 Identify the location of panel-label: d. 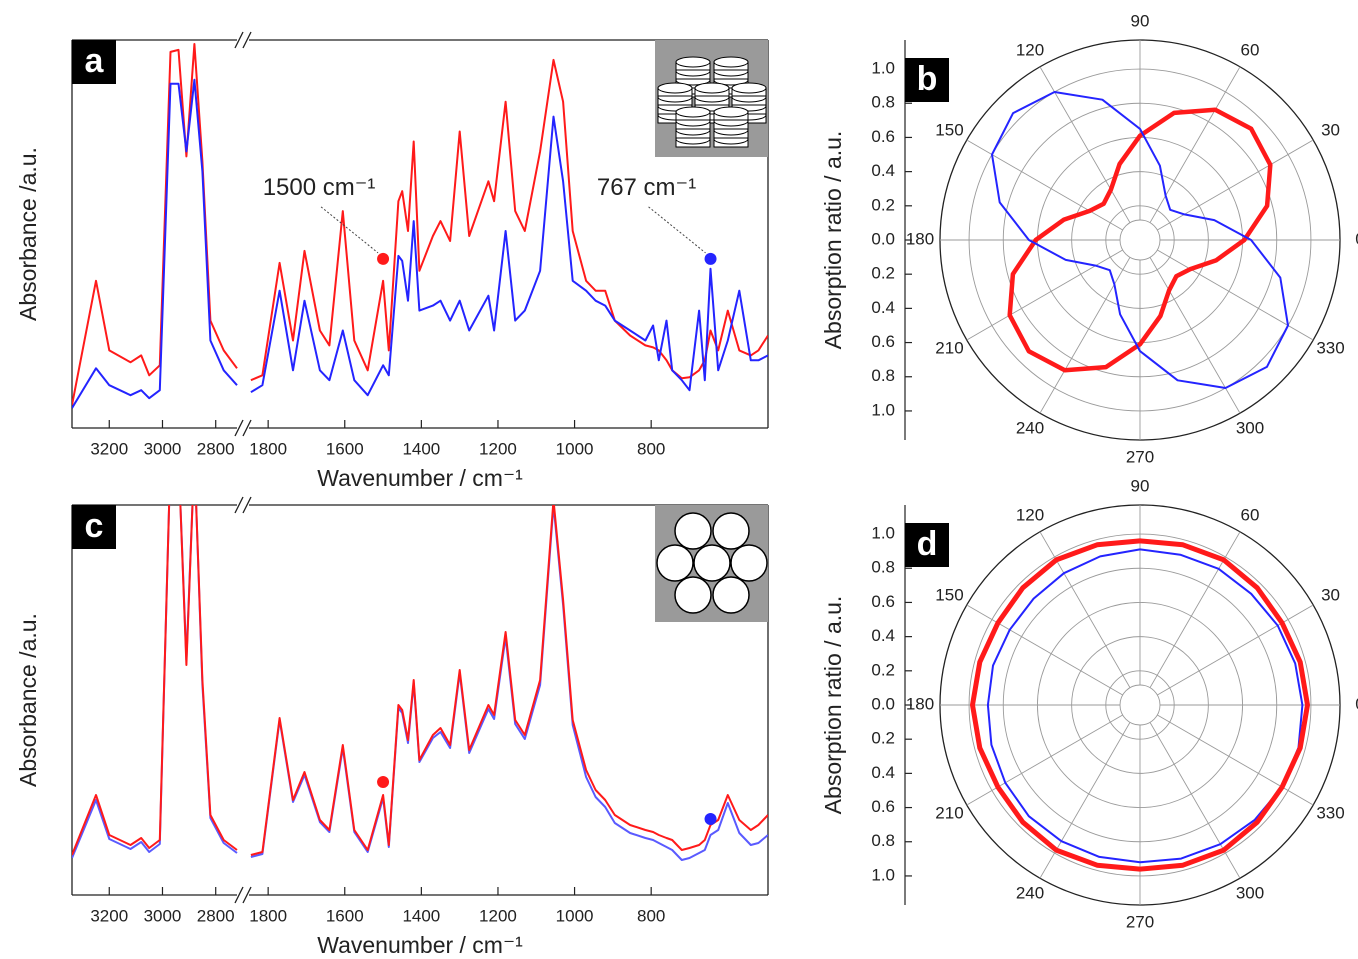
(927, 544).